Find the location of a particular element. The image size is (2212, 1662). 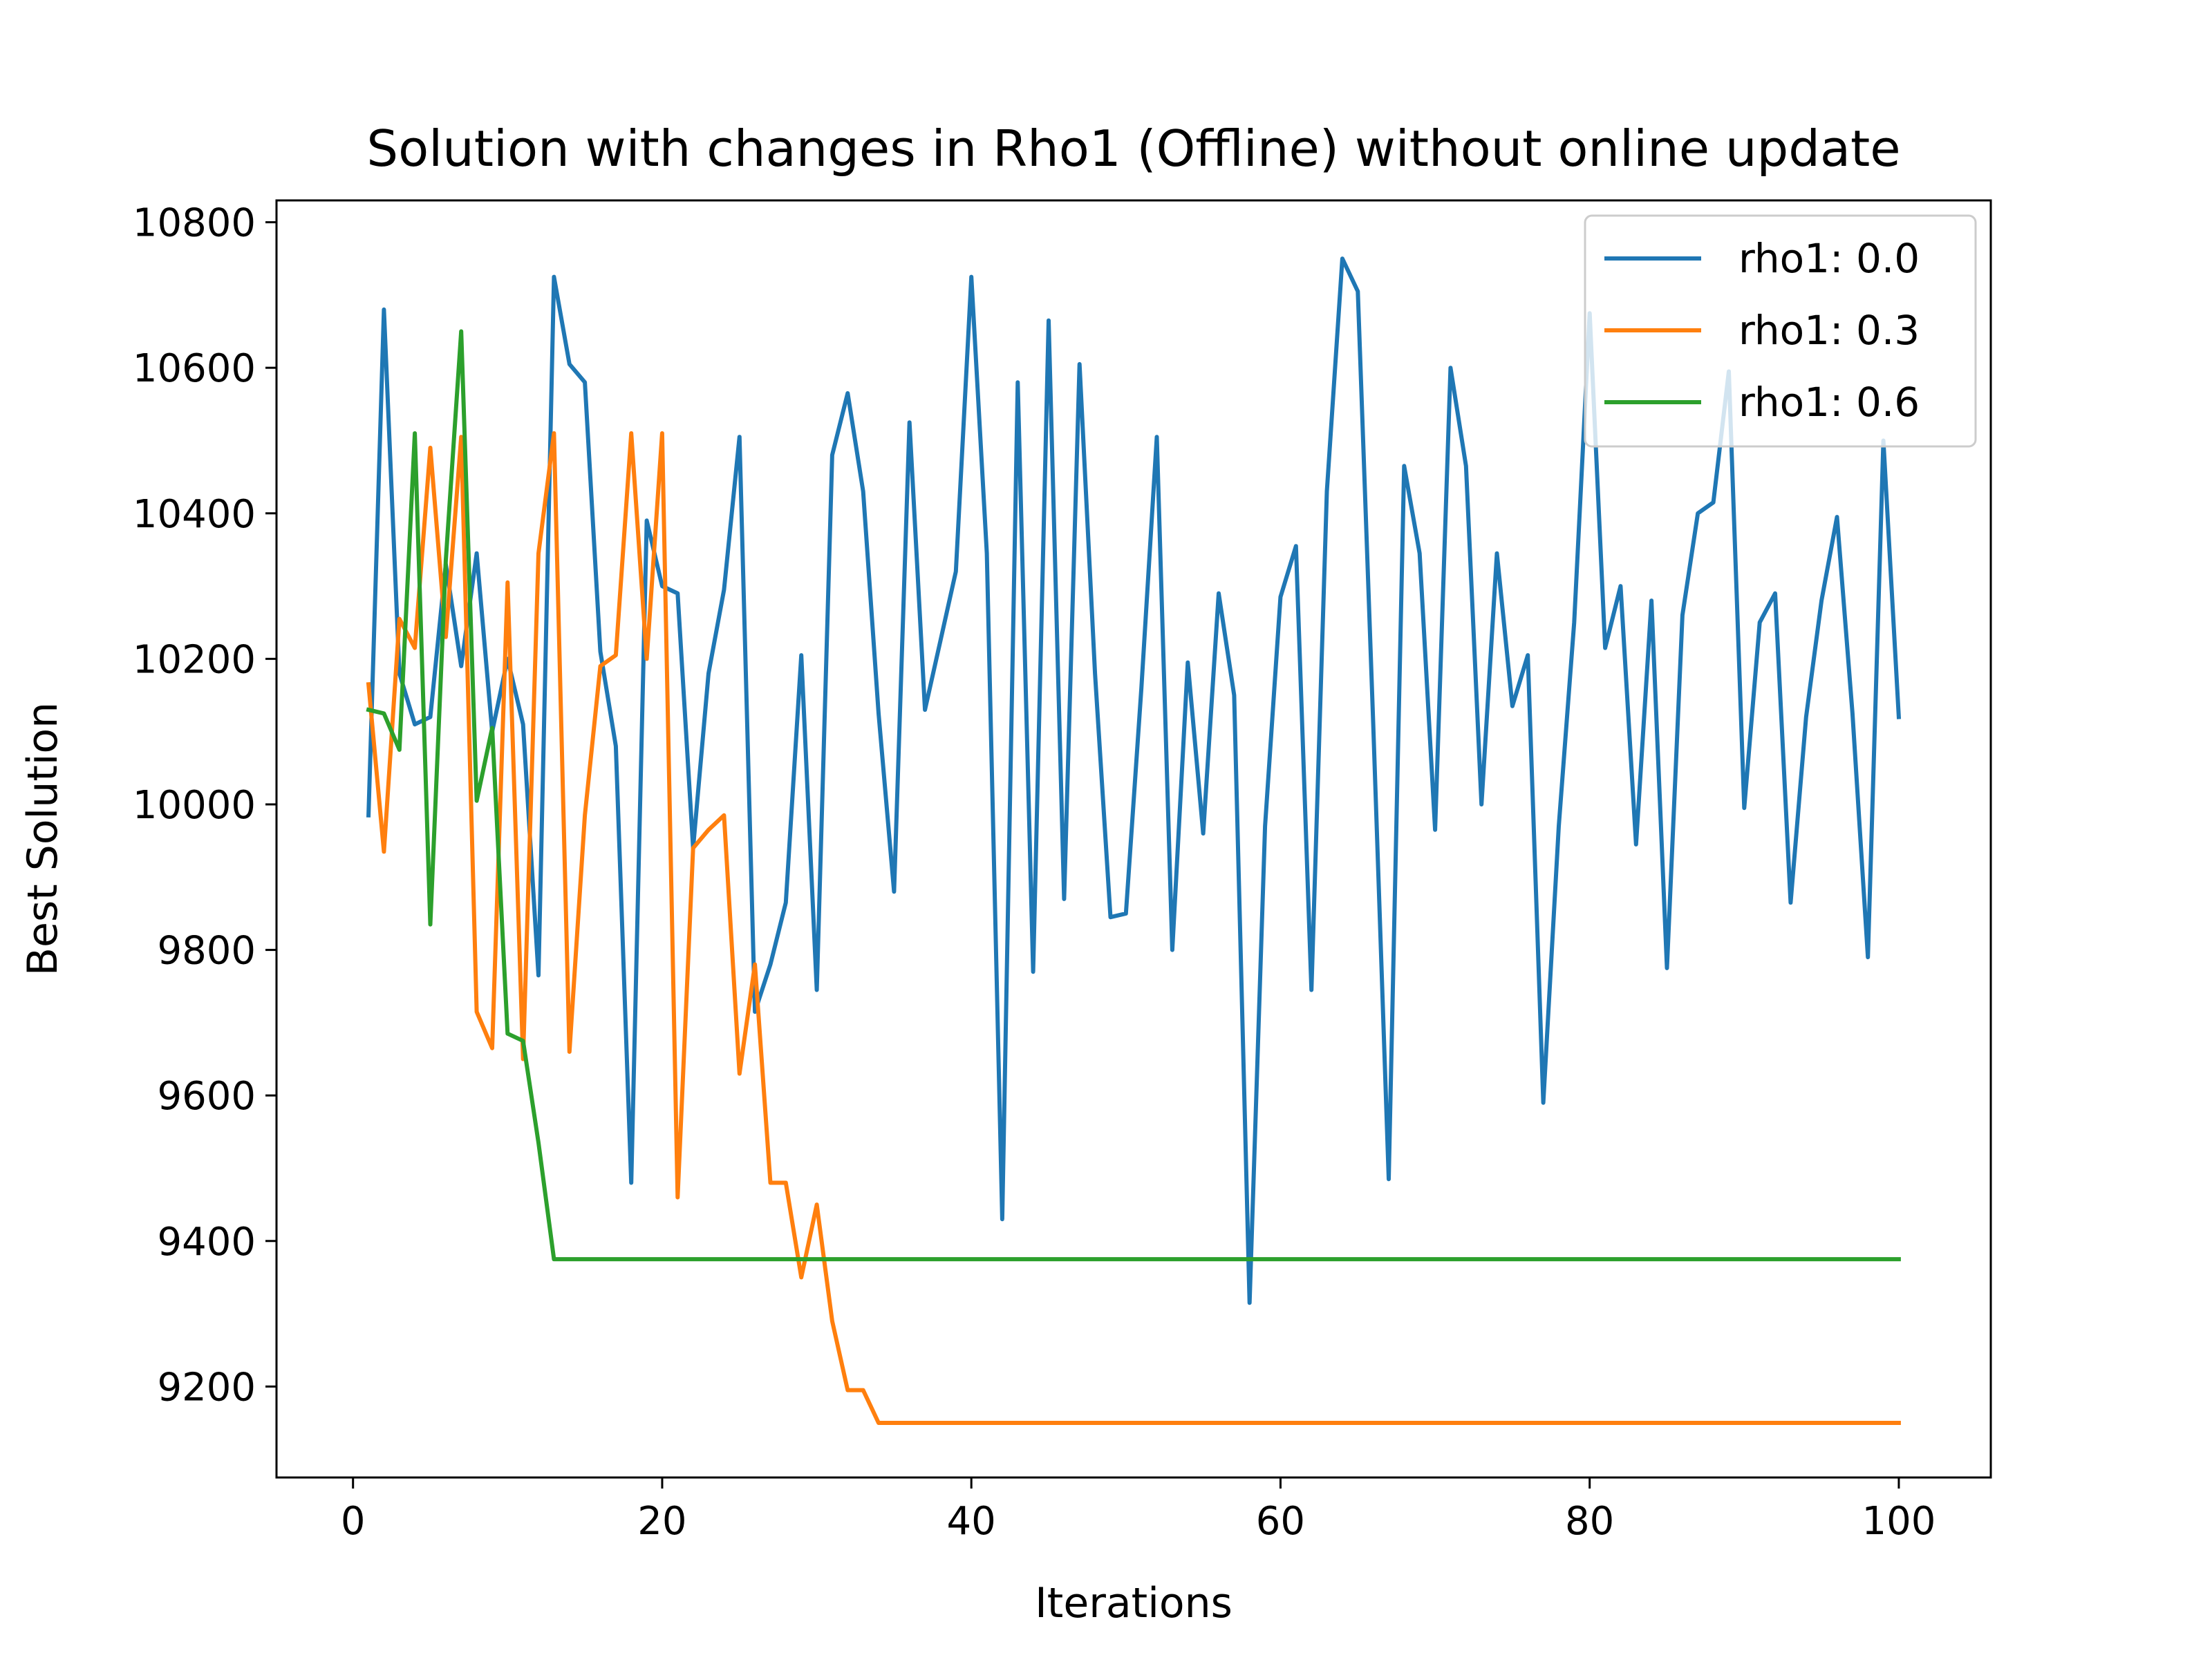

y-tick-label: 10600 is located at coordinates (194, 368).